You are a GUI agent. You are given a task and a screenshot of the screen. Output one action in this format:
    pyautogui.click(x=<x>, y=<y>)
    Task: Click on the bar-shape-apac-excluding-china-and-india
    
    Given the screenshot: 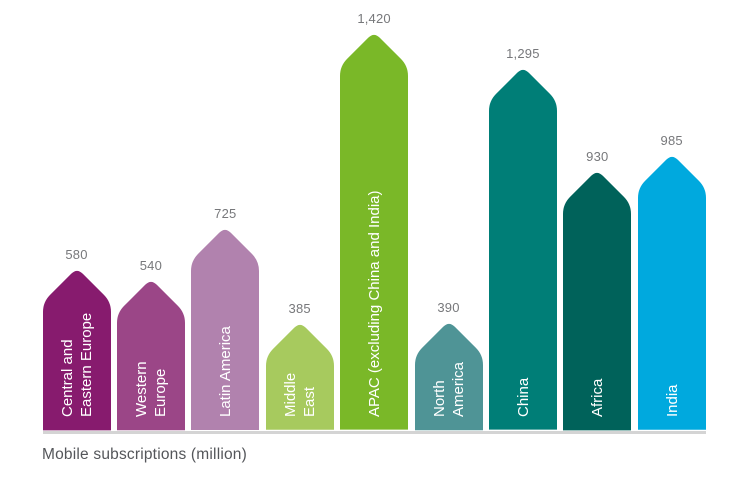 What is the action you would take?
    pyautogui.click(x=374, y=232)
    